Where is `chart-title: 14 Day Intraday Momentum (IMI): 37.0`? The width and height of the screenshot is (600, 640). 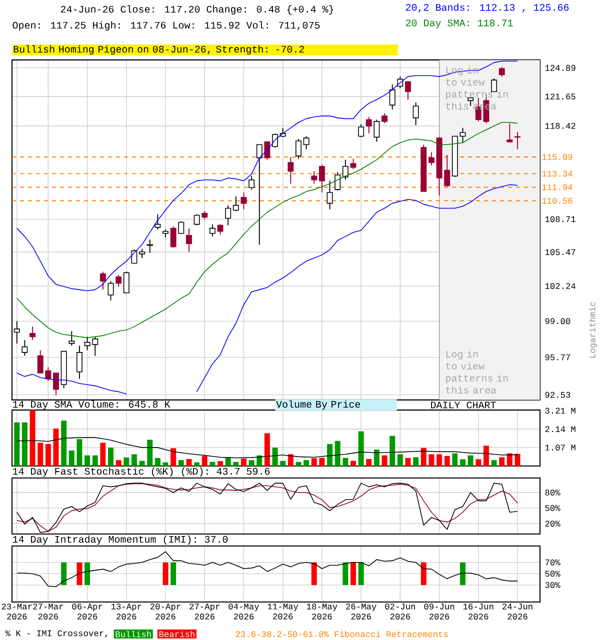
chart-title: 14 Day Intraday Momentum (IMI): 37.0 is located at coordinates (120, 540).